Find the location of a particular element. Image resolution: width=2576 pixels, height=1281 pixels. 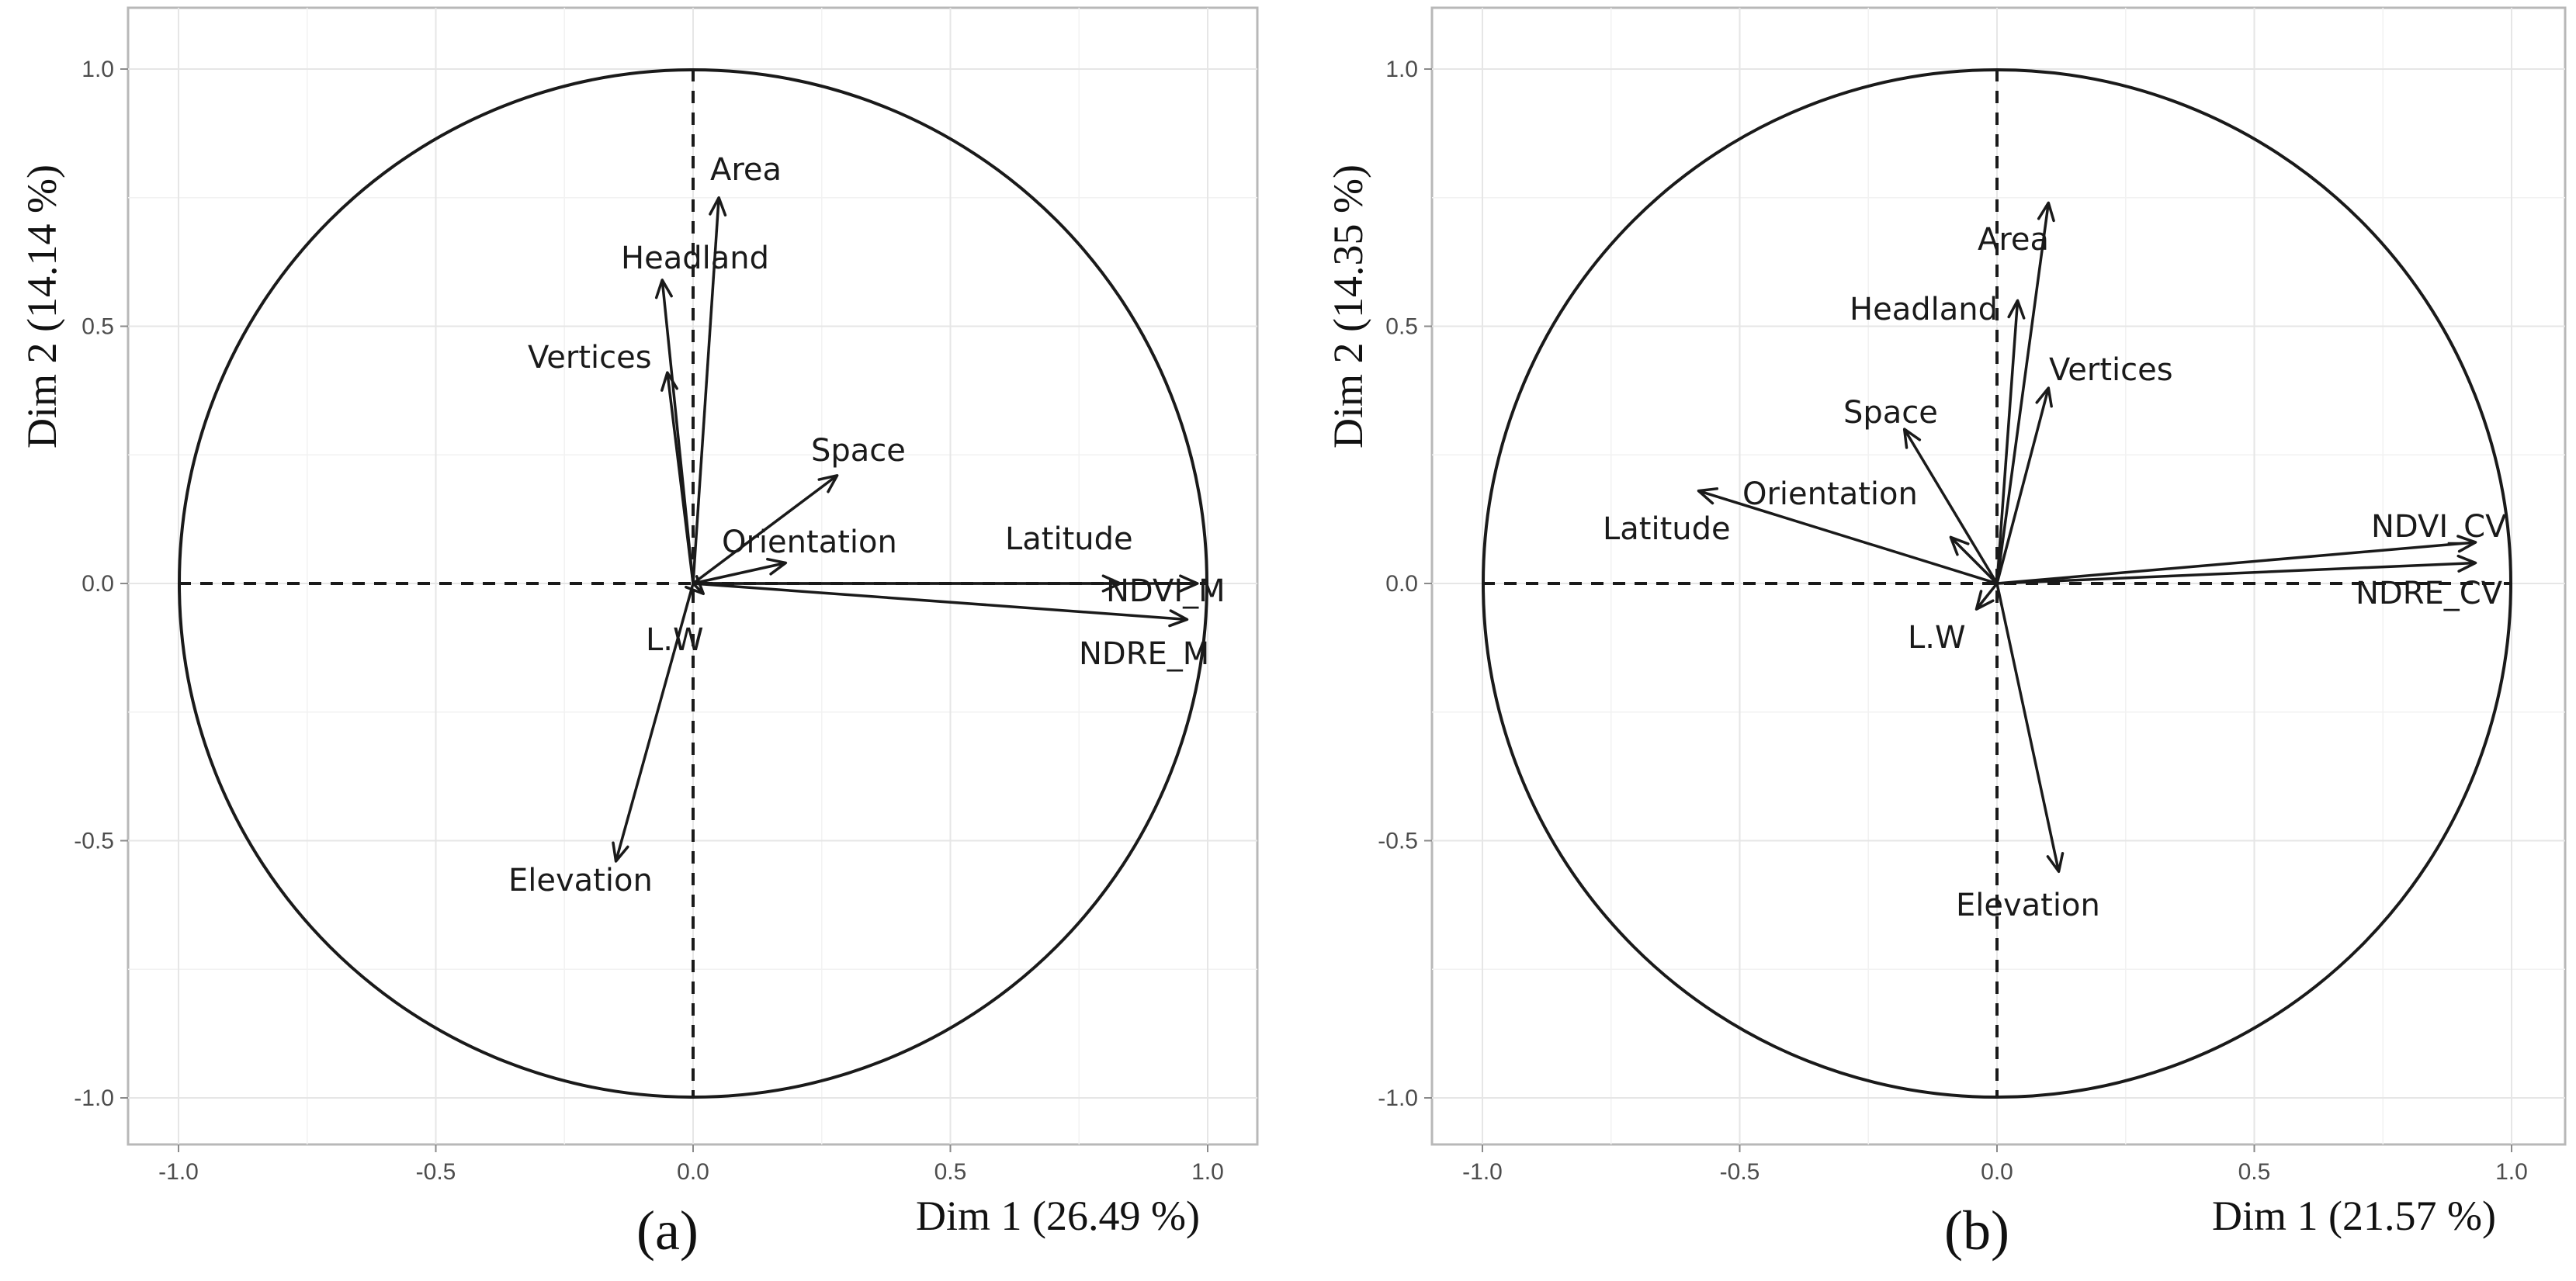

variable-label-ndre-cv: NDRE_CV is located at coordinates (2429, 594).